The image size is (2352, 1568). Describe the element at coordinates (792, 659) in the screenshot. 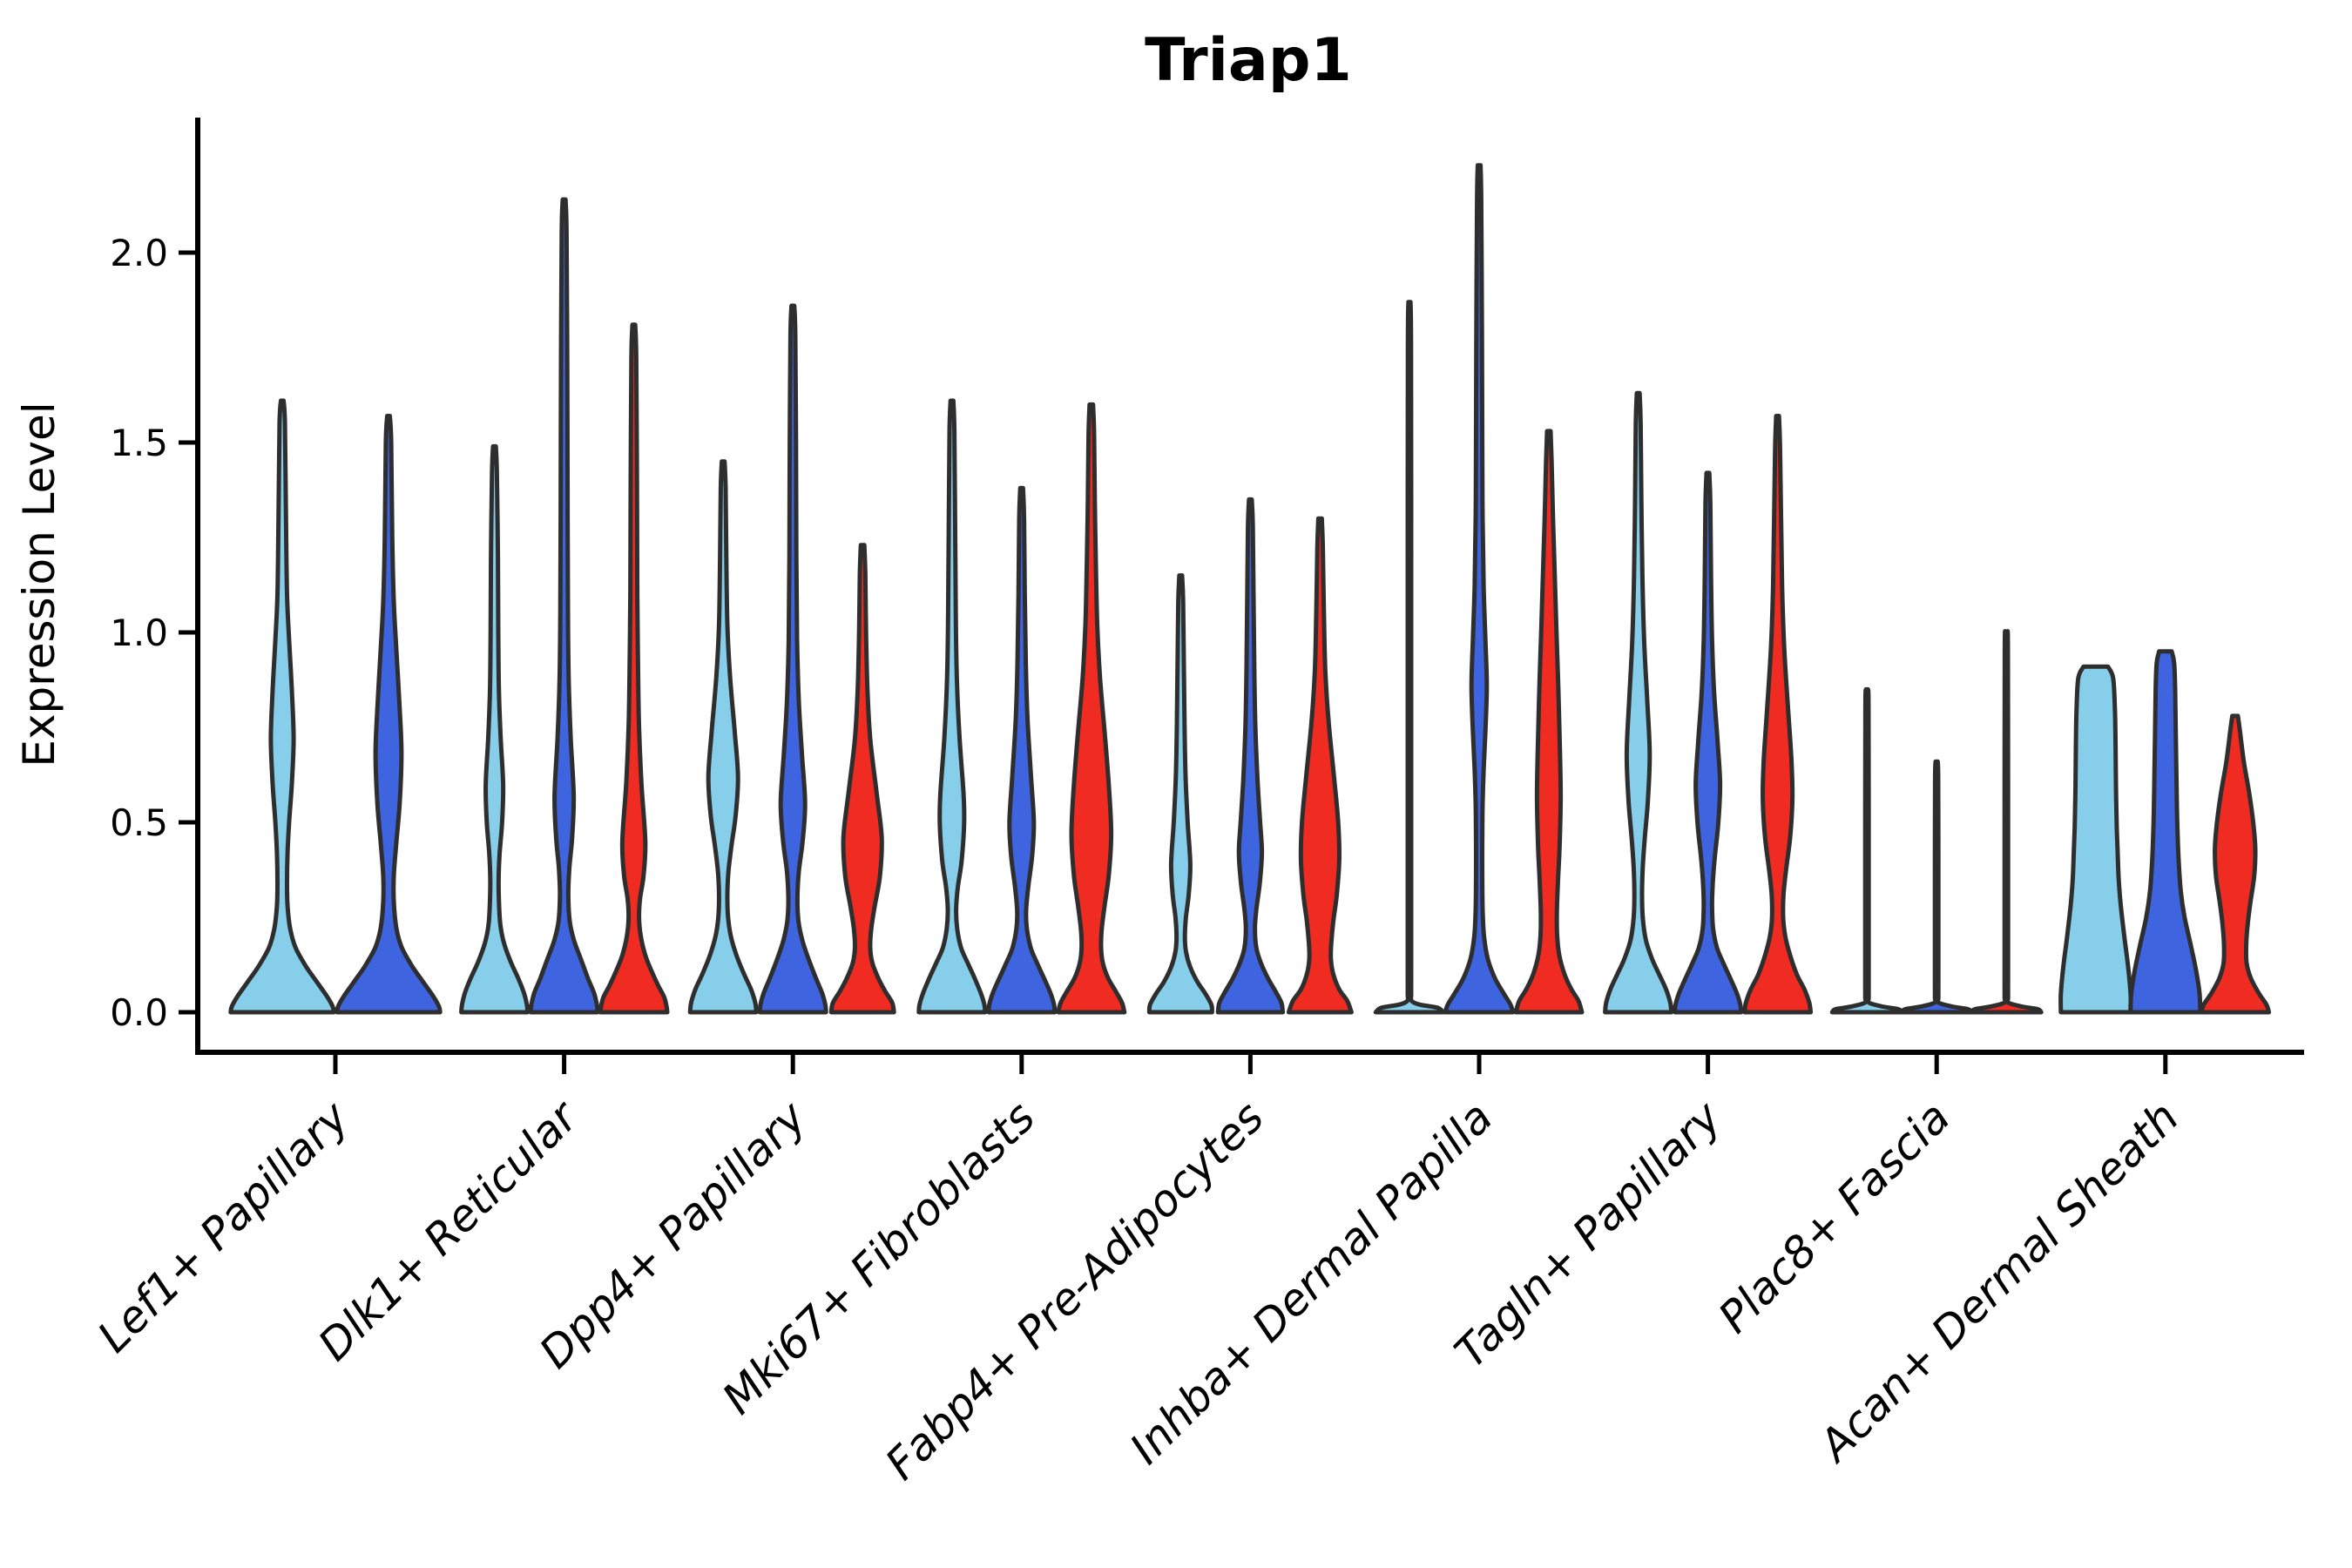

I see `violin-Dpp4+ Papillary-royalblue` at that location.